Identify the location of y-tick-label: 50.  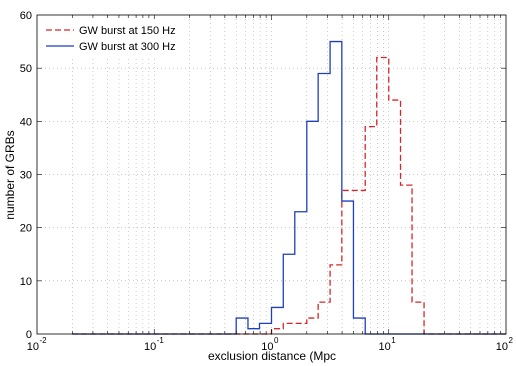
(26, 69).